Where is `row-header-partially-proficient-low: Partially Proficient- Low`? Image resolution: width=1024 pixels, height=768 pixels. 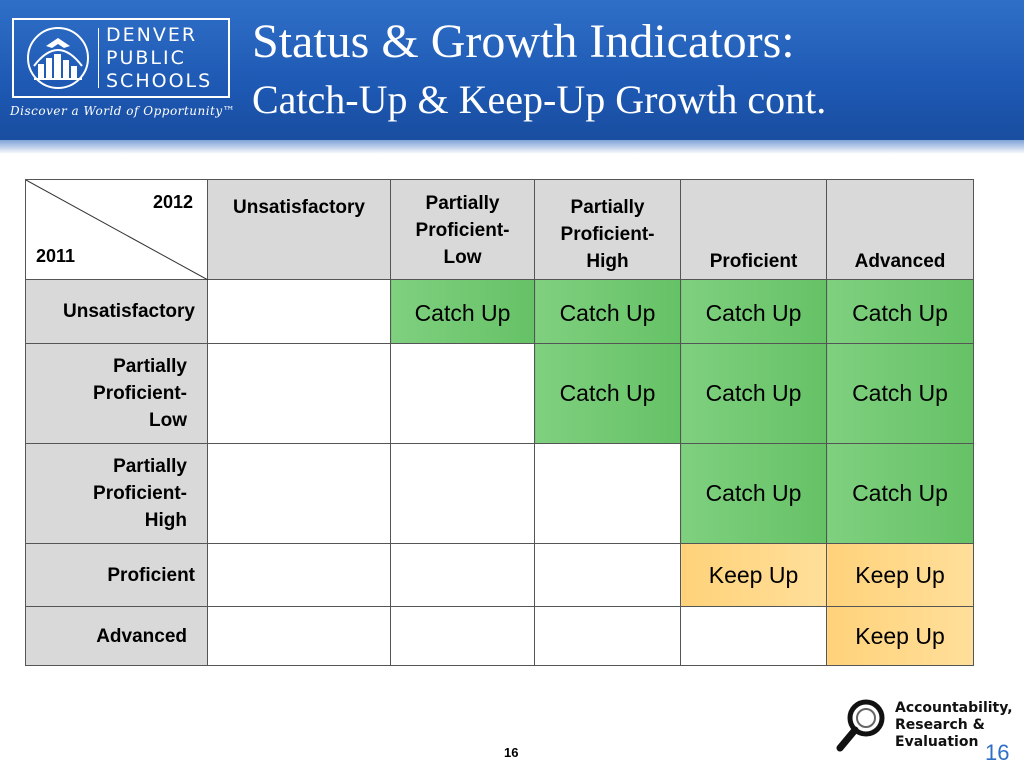
row-header-partially-proficient-low: Partially Proficient- Low is located at coordinates (116, 393).